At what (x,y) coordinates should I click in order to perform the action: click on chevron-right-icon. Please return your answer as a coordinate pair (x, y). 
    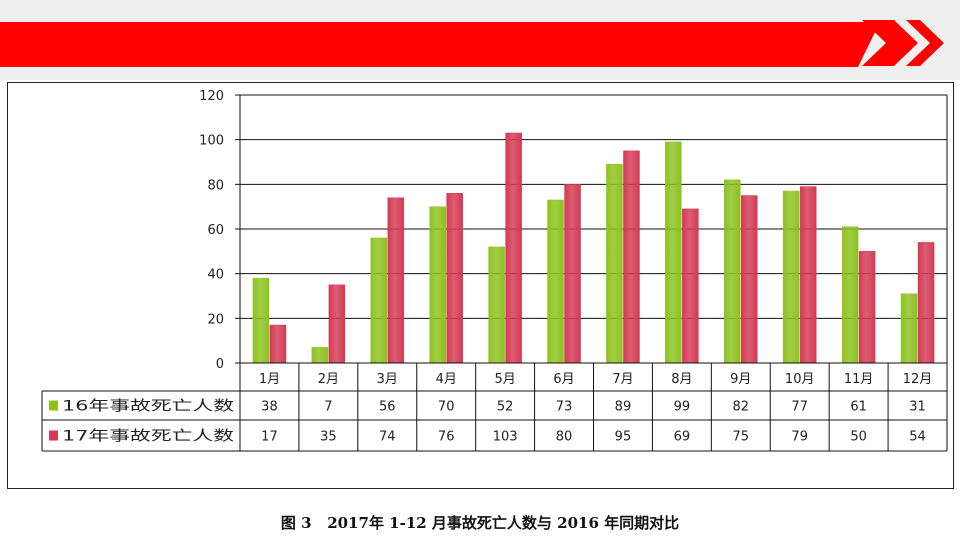
    Looking at the image, I should click on (925, 43).